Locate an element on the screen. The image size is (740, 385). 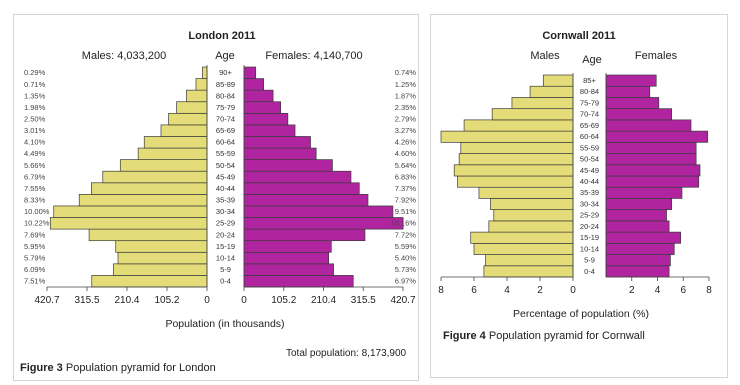
cornwall-x-tick-label-right-2: 6 is located at coordinates (683, 290).